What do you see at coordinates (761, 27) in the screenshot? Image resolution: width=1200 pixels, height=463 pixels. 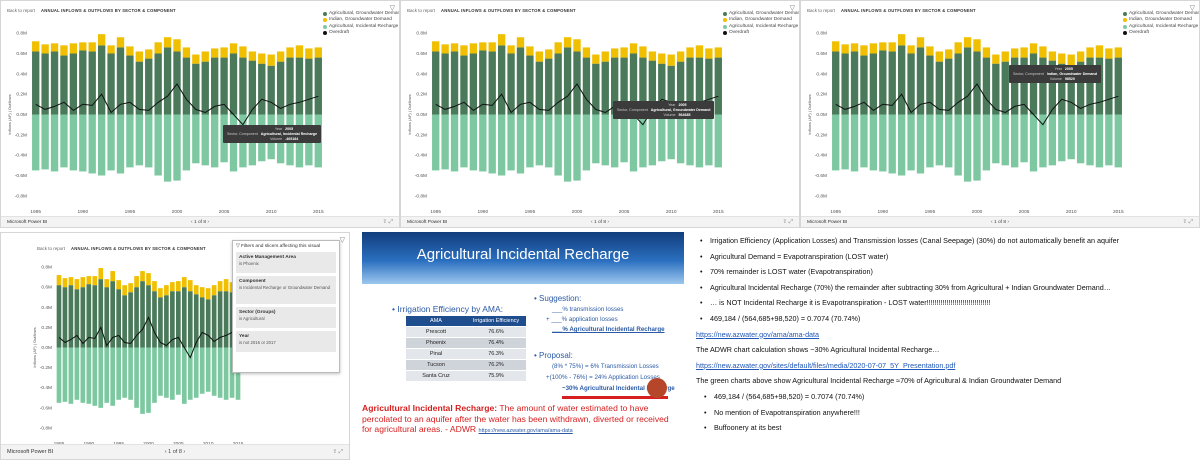 I see `legend-item: Agricultural, Incidental Recharge` at bounding box center [761, 27].